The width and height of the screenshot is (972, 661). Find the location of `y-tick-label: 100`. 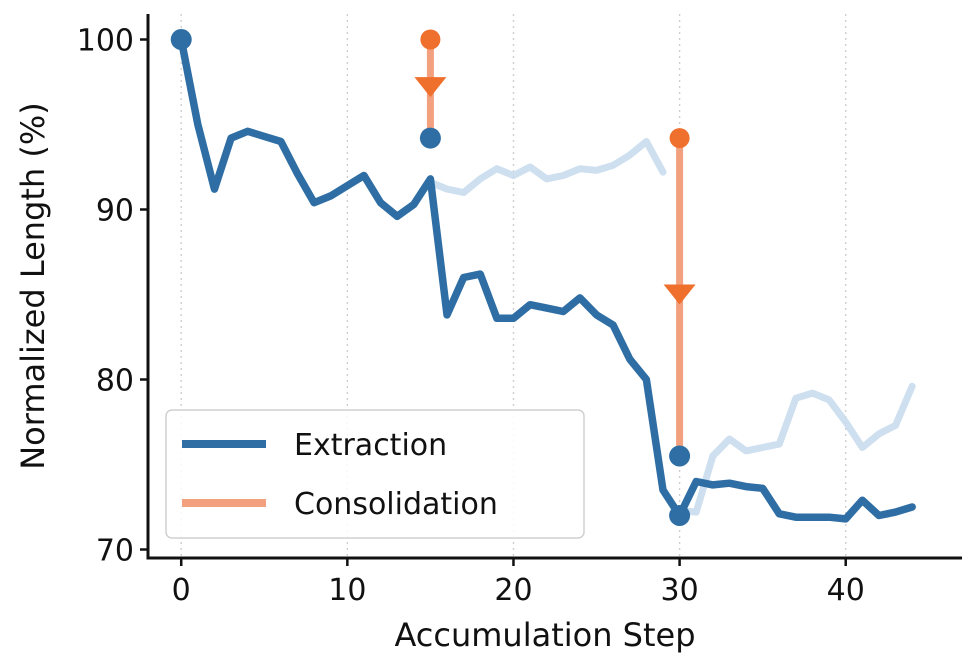

y-tick-label: 100 is located at coordinates (105, 41).